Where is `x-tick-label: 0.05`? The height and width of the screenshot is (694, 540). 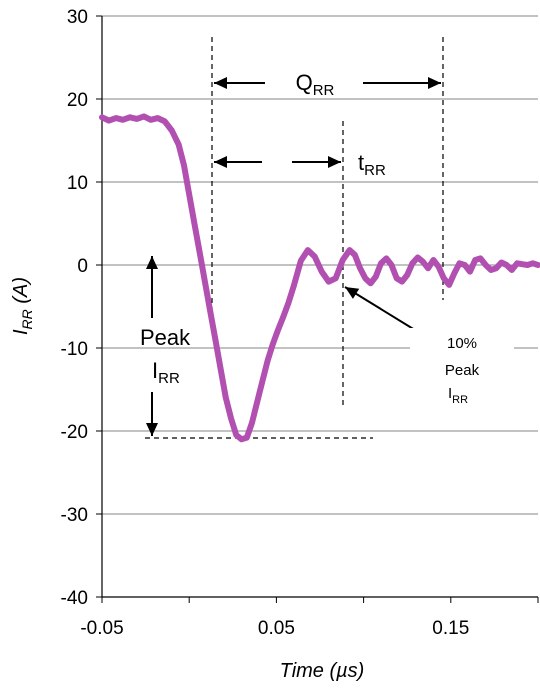
x-tick-label: 0.05 is located at coordinates (276, 628).